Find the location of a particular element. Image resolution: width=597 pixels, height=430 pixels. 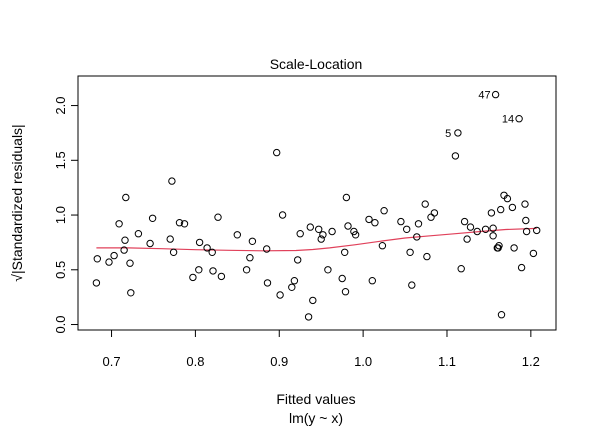

point-label: 14 is located at coordinates (508, 120).